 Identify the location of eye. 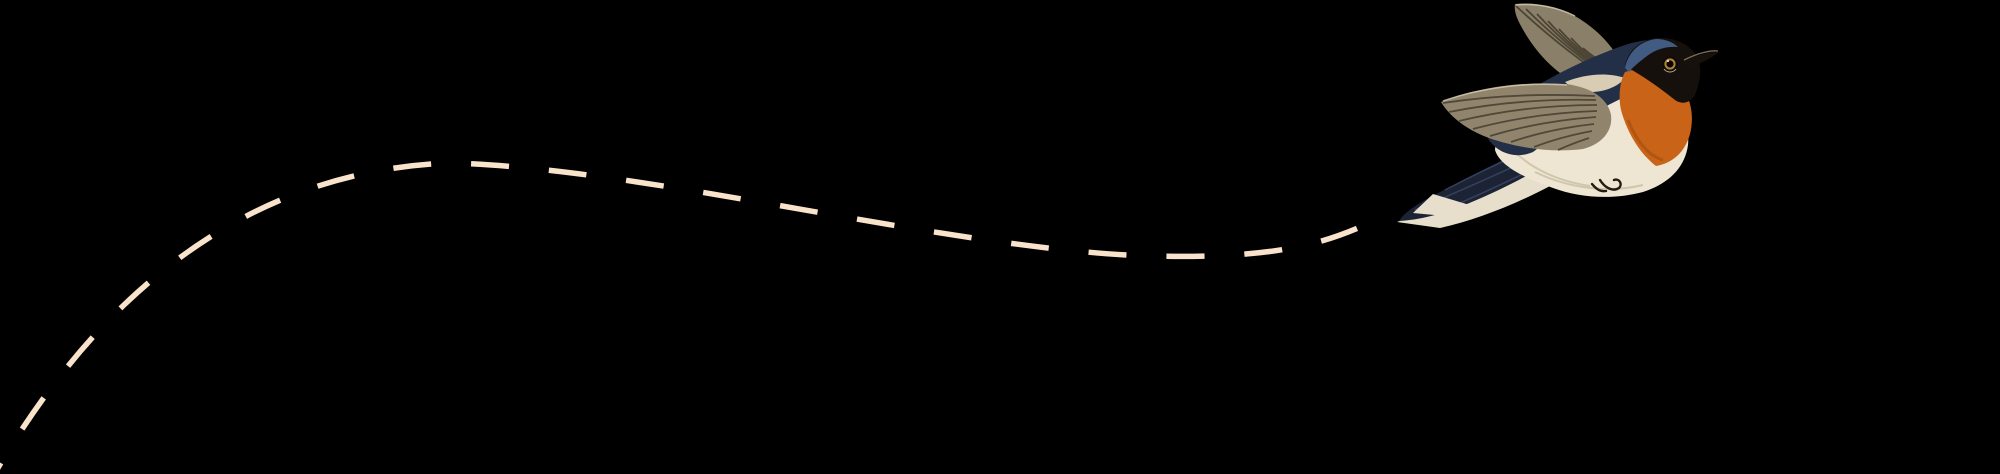
(1670, 64).